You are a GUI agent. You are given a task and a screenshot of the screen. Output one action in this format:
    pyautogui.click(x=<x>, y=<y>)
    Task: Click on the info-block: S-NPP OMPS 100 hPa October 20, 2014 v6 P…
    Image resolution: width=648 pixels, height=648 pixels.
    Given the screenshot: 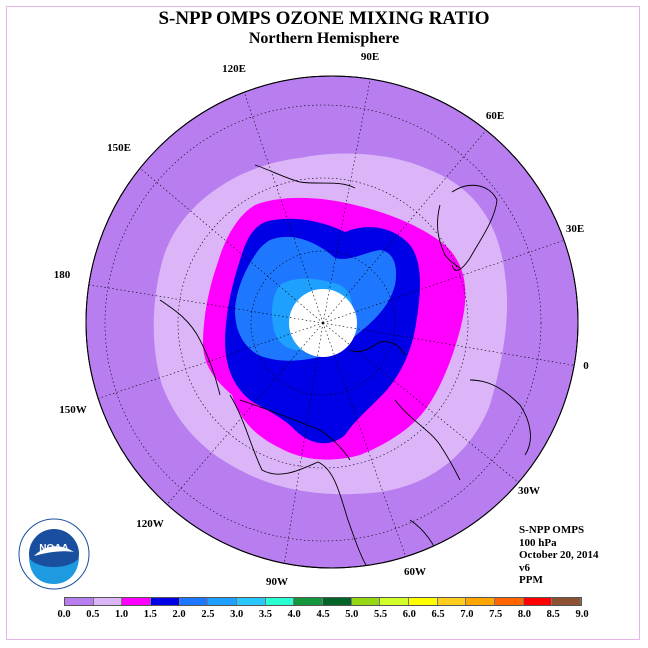 What is the action you would take?
    pyautogui.click(x=559, y=555)
    